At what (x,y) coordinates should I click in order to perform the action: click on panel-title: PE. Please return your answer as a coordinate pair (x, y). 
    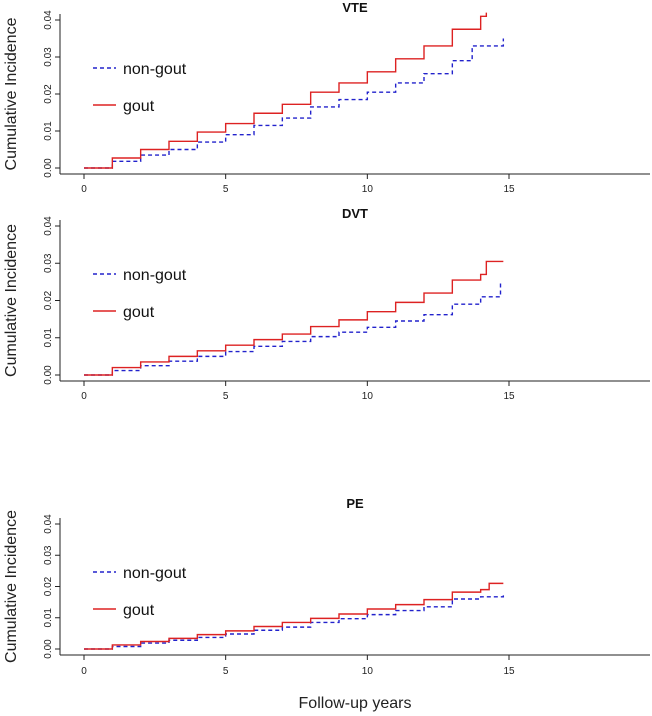
    Looking at the image, I should click on (355, 503).